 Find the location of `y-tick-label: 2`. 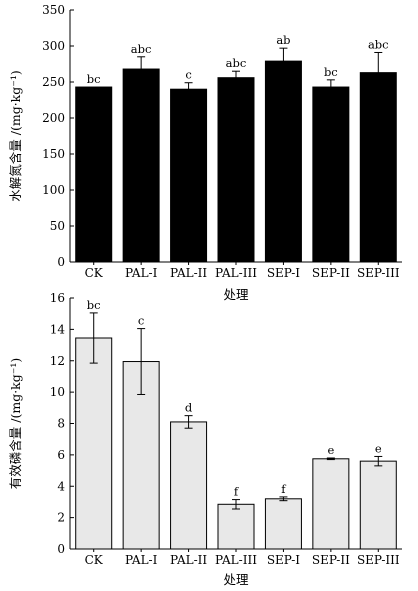

y-tick-label: 2 is located at coordinates (61, 518).